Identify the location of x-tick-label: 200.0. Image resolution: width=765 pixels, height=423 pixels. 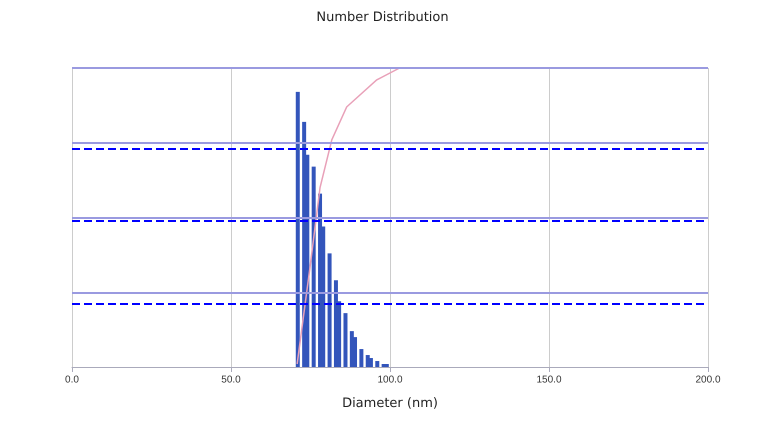
(708, 380).